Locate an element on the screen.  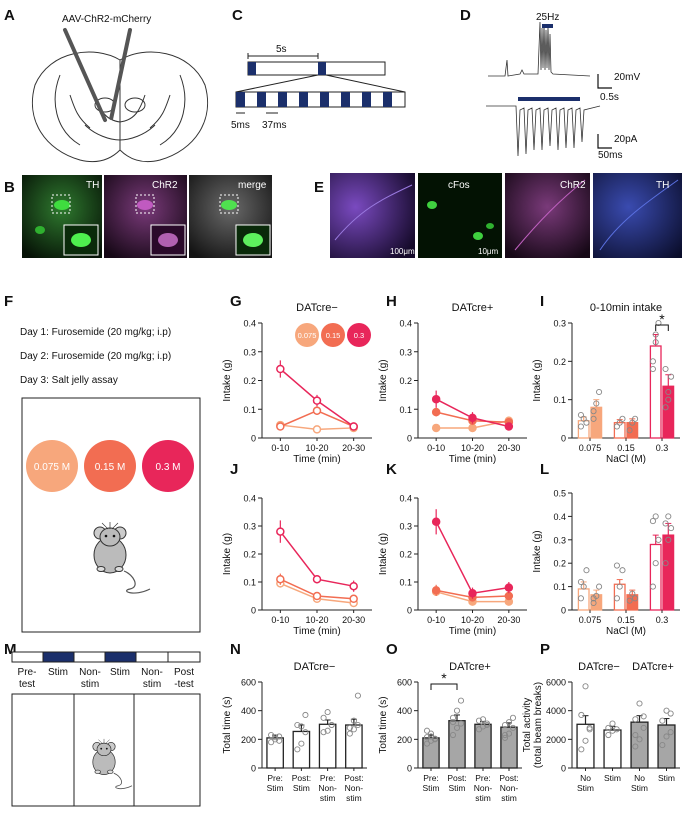
panel-letter: C is located at coordinates (237, 15).